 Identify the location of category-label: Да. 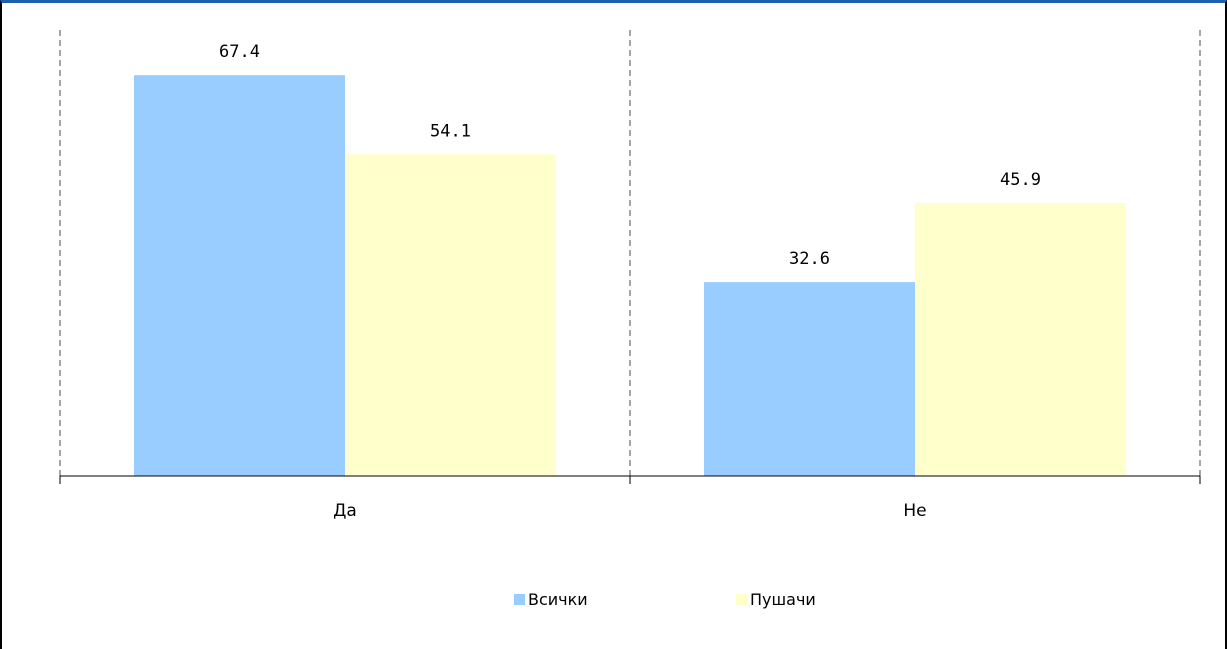
(345, 511).